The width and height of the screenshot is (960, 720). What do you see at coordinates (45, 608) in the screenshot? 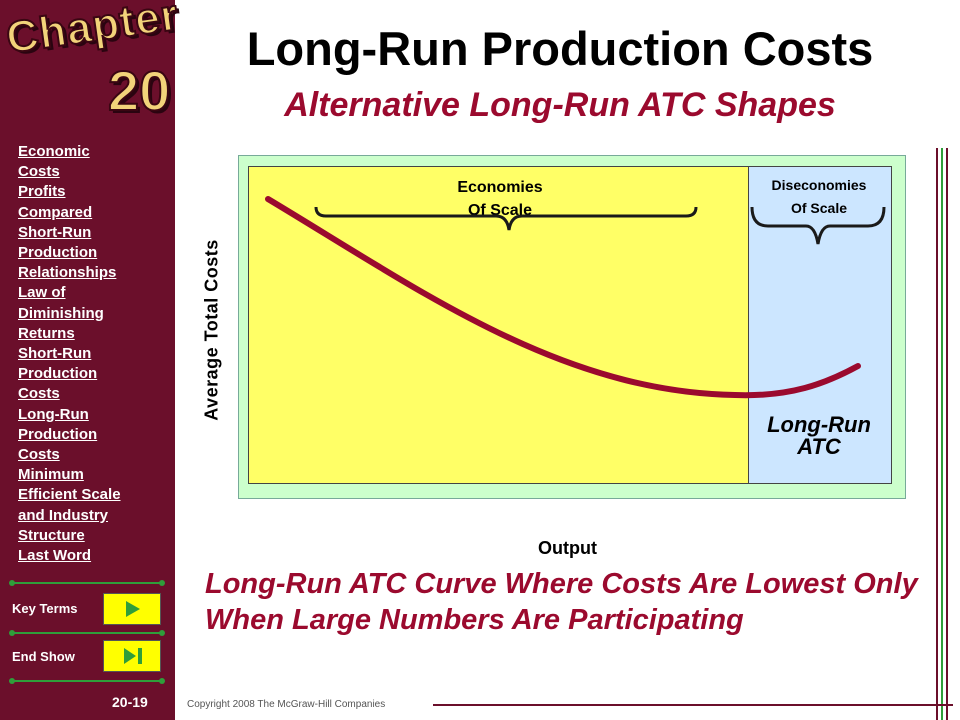
I see `key-terms-label: Key Terms` at bounding box center [45, 608].